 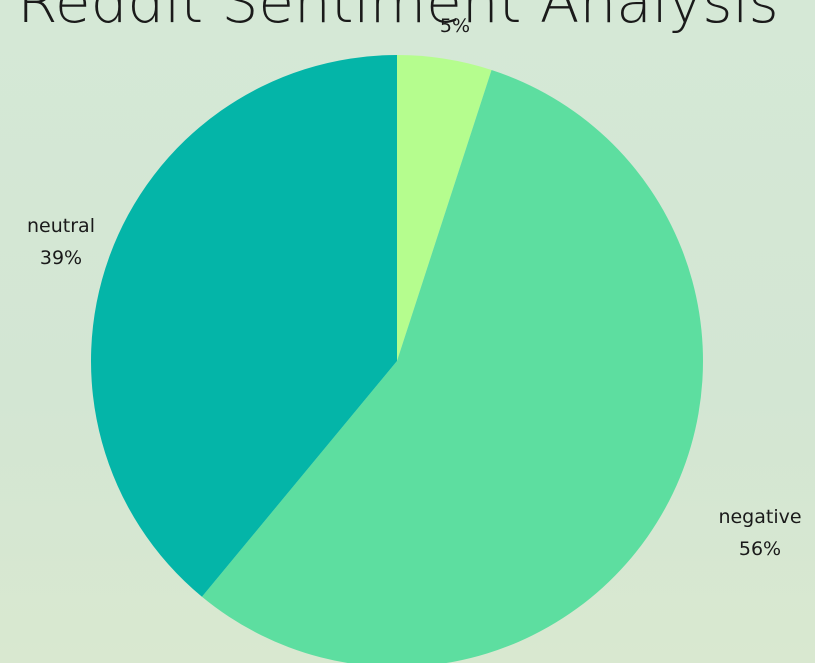 I want to click on slice-percent: 56%, so click(x=760, y=549).